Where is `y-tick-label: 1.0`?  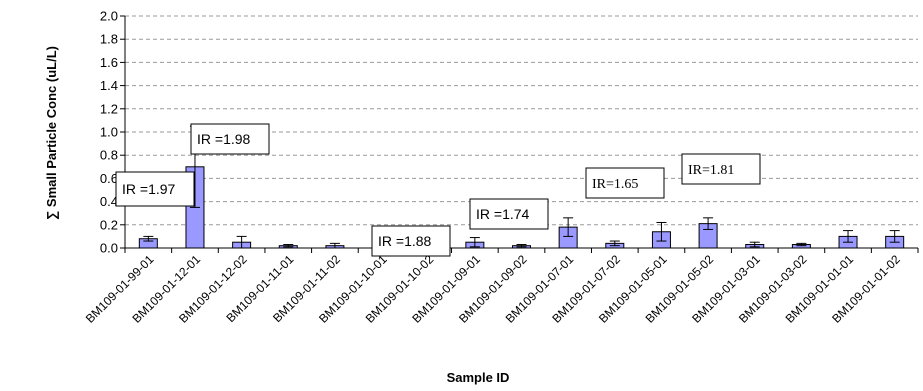
y-tick-label: 1.0 is located at coordinates (109, 132).